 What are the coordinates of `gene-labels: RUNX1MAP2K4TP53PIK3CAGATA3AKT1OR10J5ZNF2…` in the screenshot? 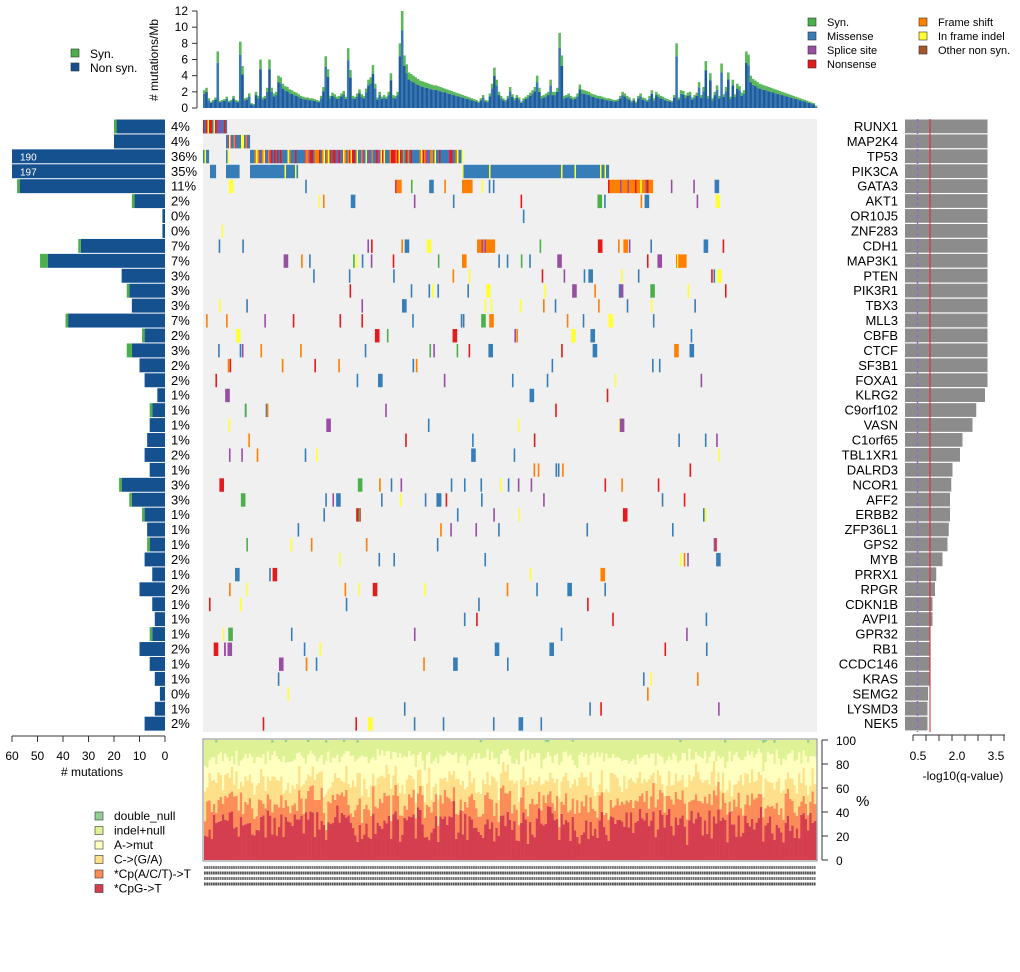 It's located at (869, 425).